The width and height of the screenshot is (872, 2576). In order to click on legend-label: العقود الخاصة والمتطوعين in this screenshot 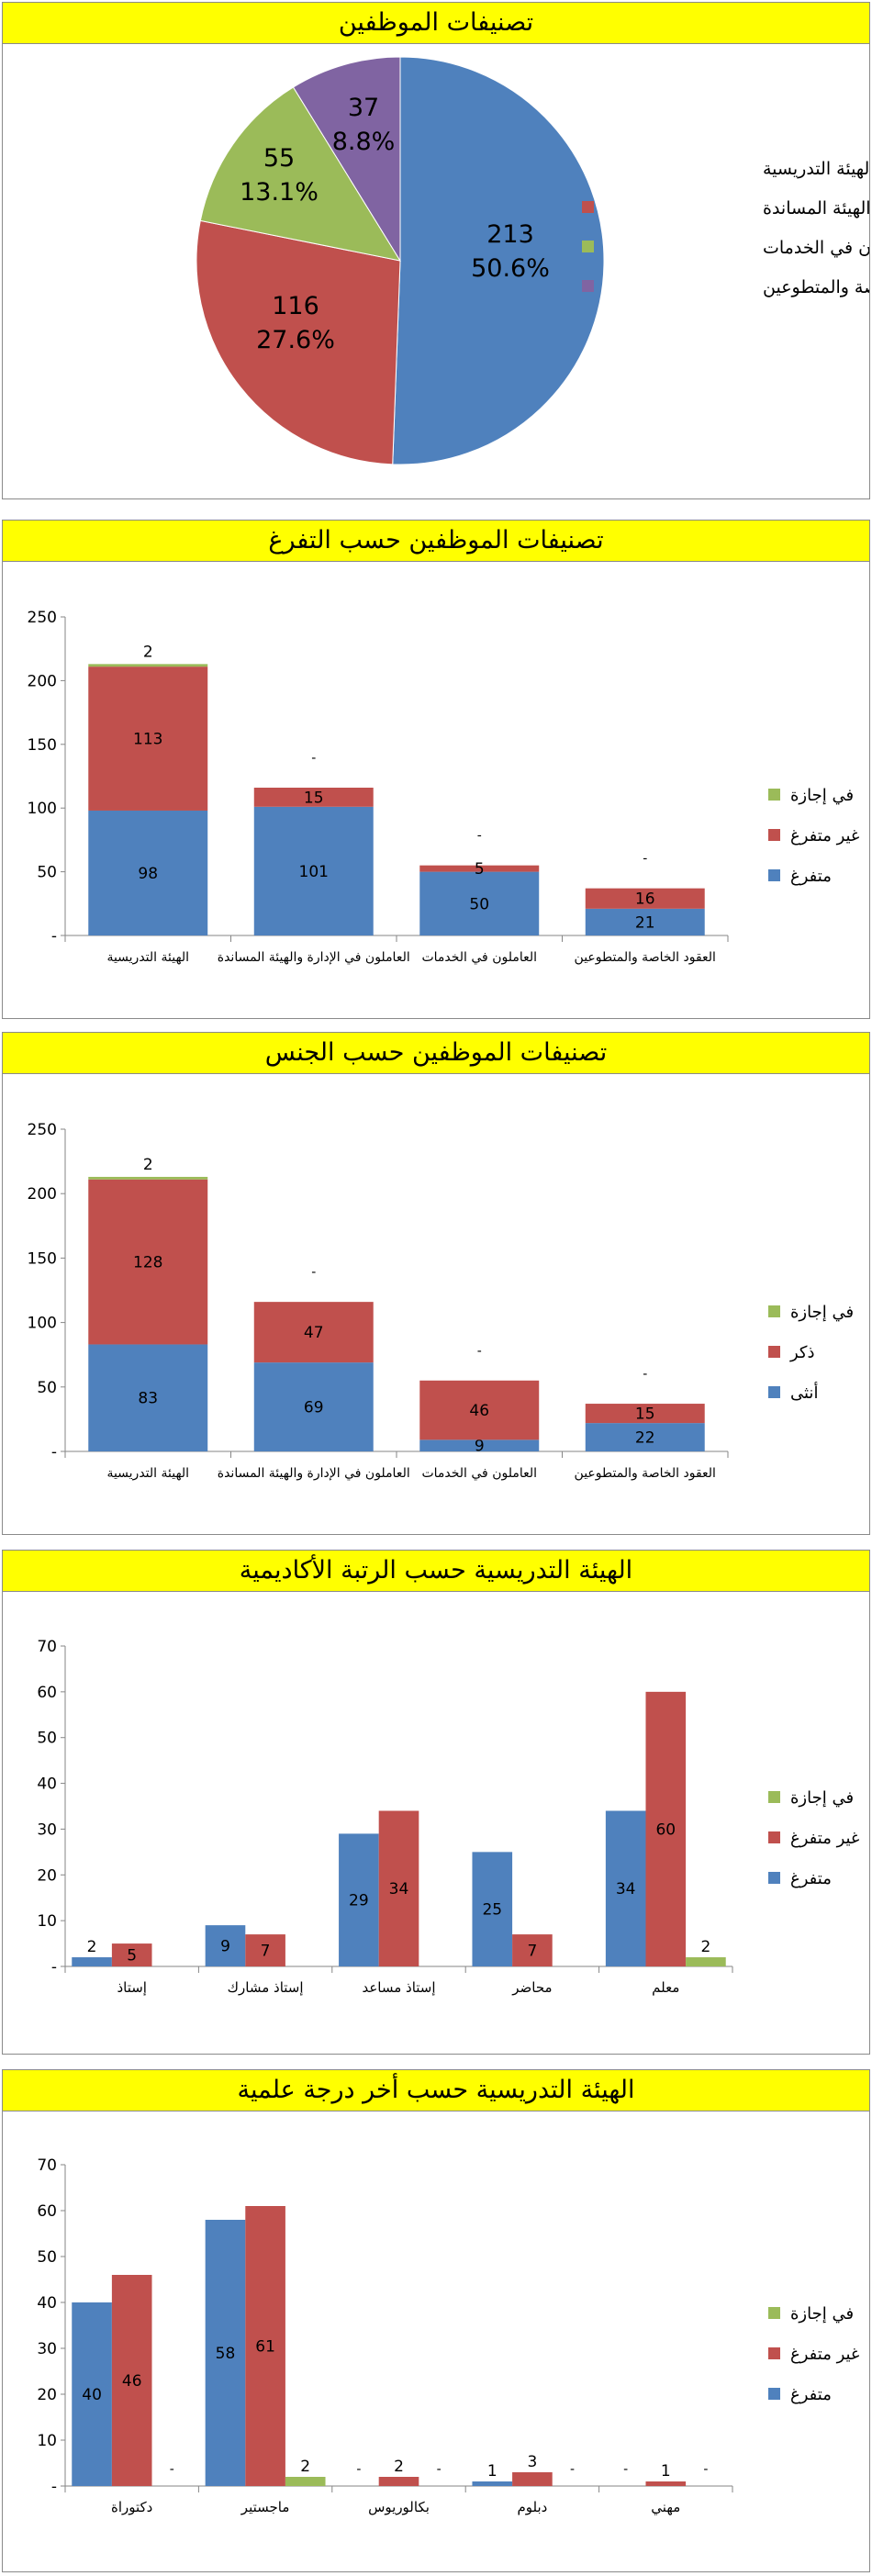, I will do `click(816, 287)`.